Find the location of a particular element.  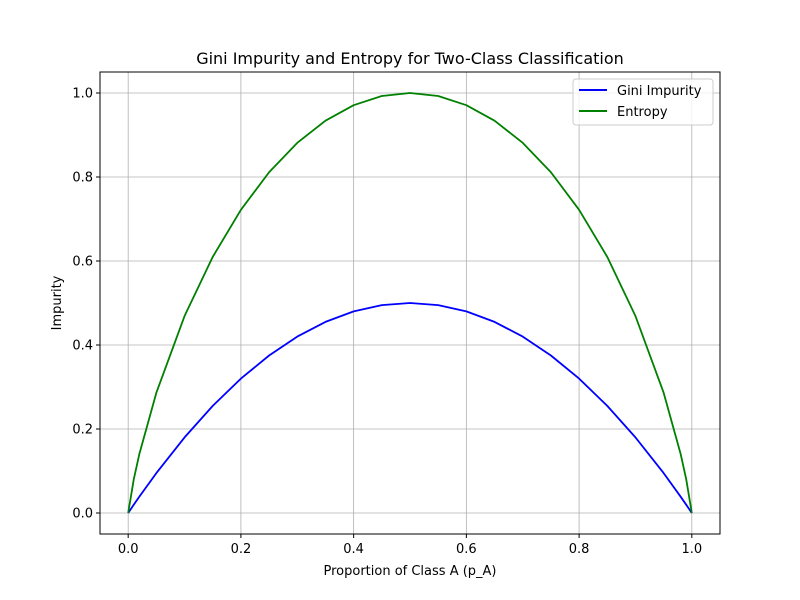

y-axis-ticks: 0.0 0.2 0.4 0.6 0.8 1.0 is located at coordinates (86, 304).